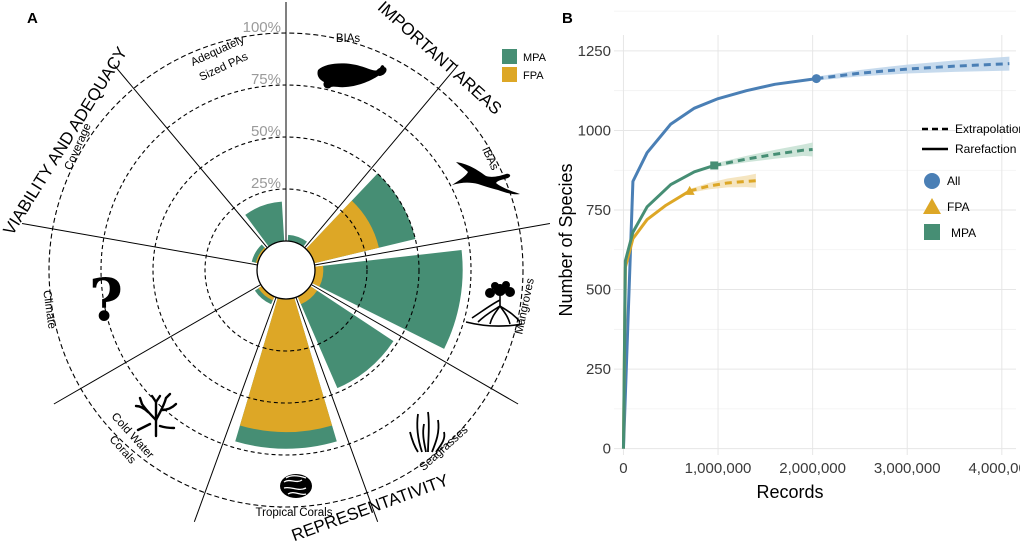 The height and width of the screenshot is (550, 1020). Describe the element at coordinates (598, 290) in the screenshot. I see `y-tick-label: 500` at that location.